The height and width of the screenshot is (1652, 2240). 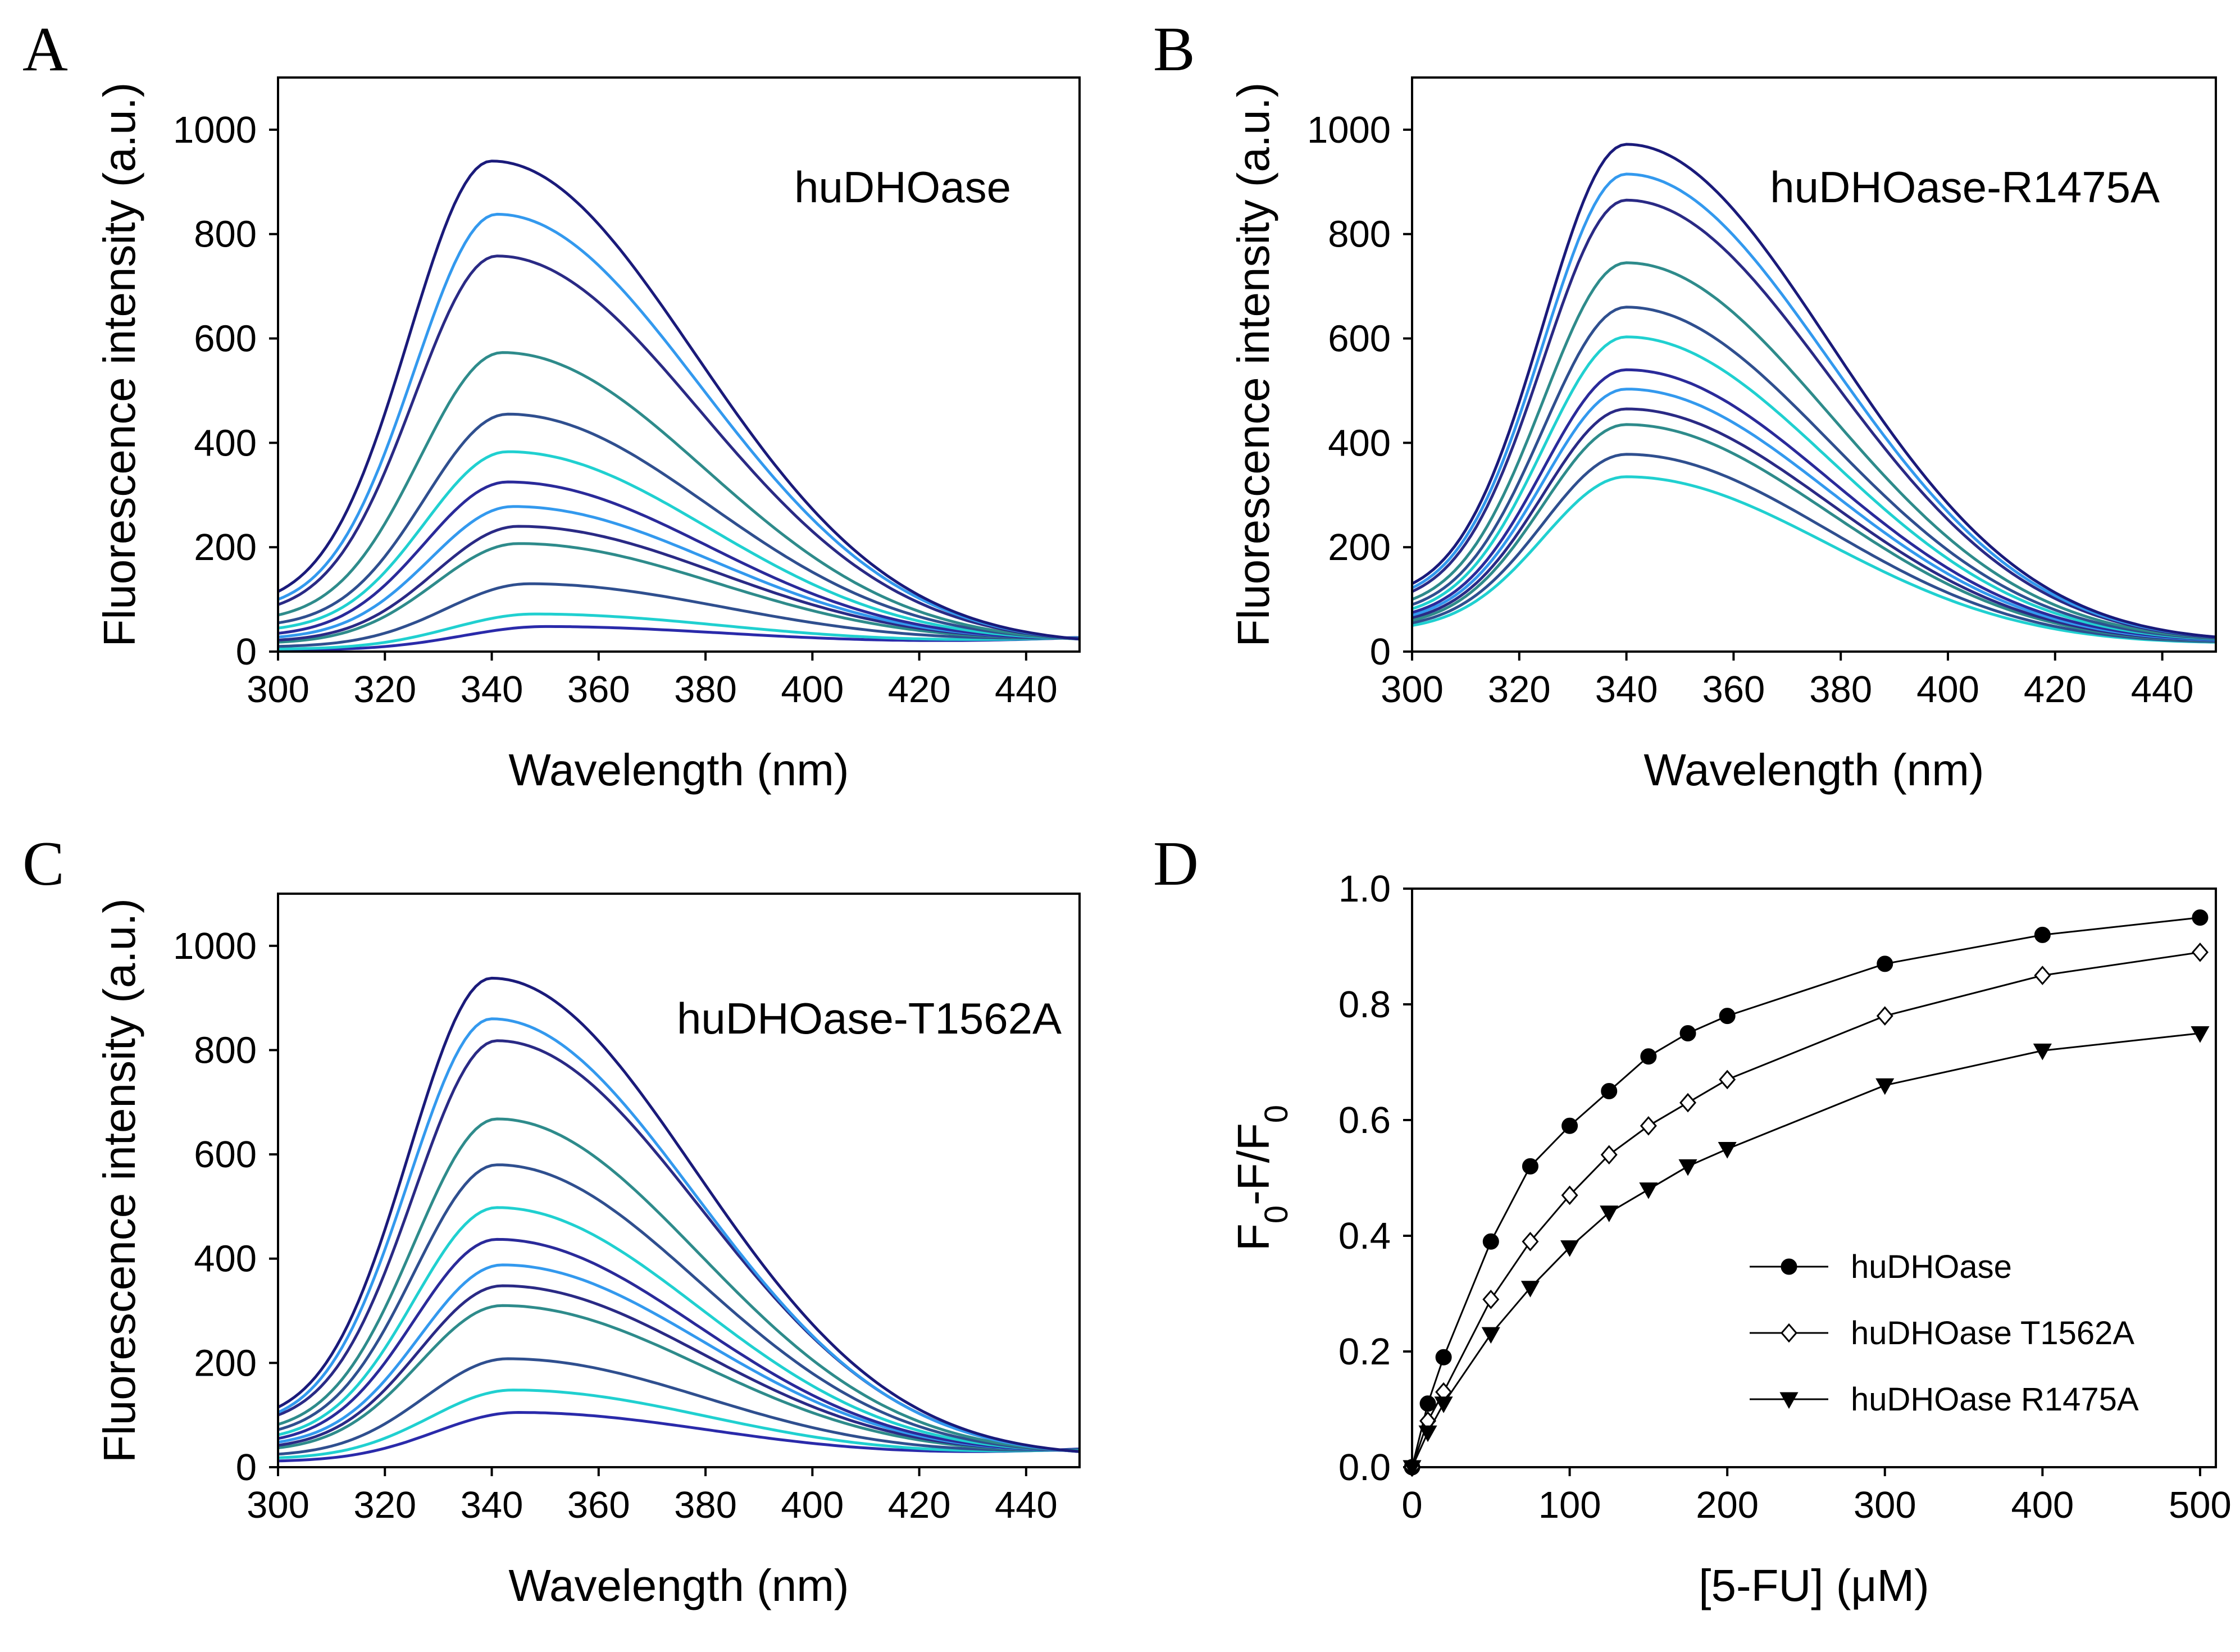 I want to click on panel-annotation: huDHOase-T1562A, so click(x=869, y=1018).